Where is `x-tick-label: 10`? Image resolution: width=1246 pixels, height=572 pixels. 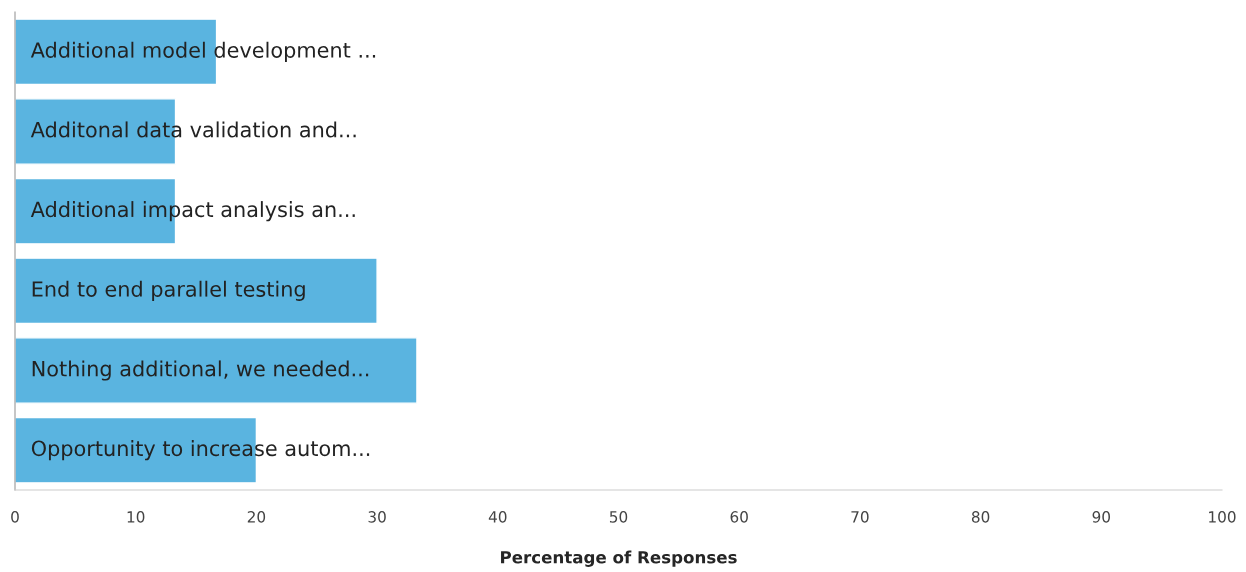 x-tick-label: 10 is located at coordinates (136, 517).